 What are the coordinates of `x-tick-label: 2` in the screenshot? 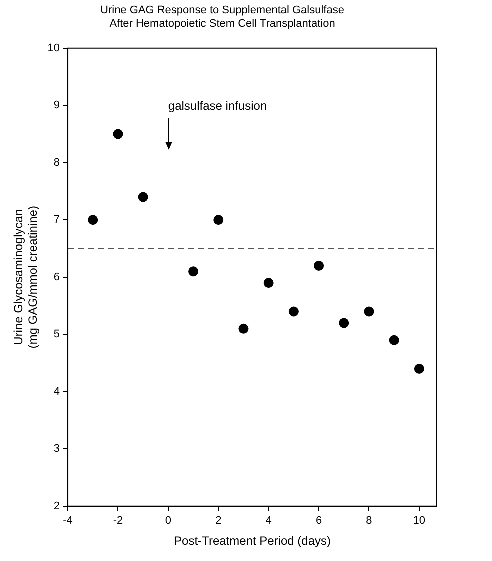 It's located at (219, 521).